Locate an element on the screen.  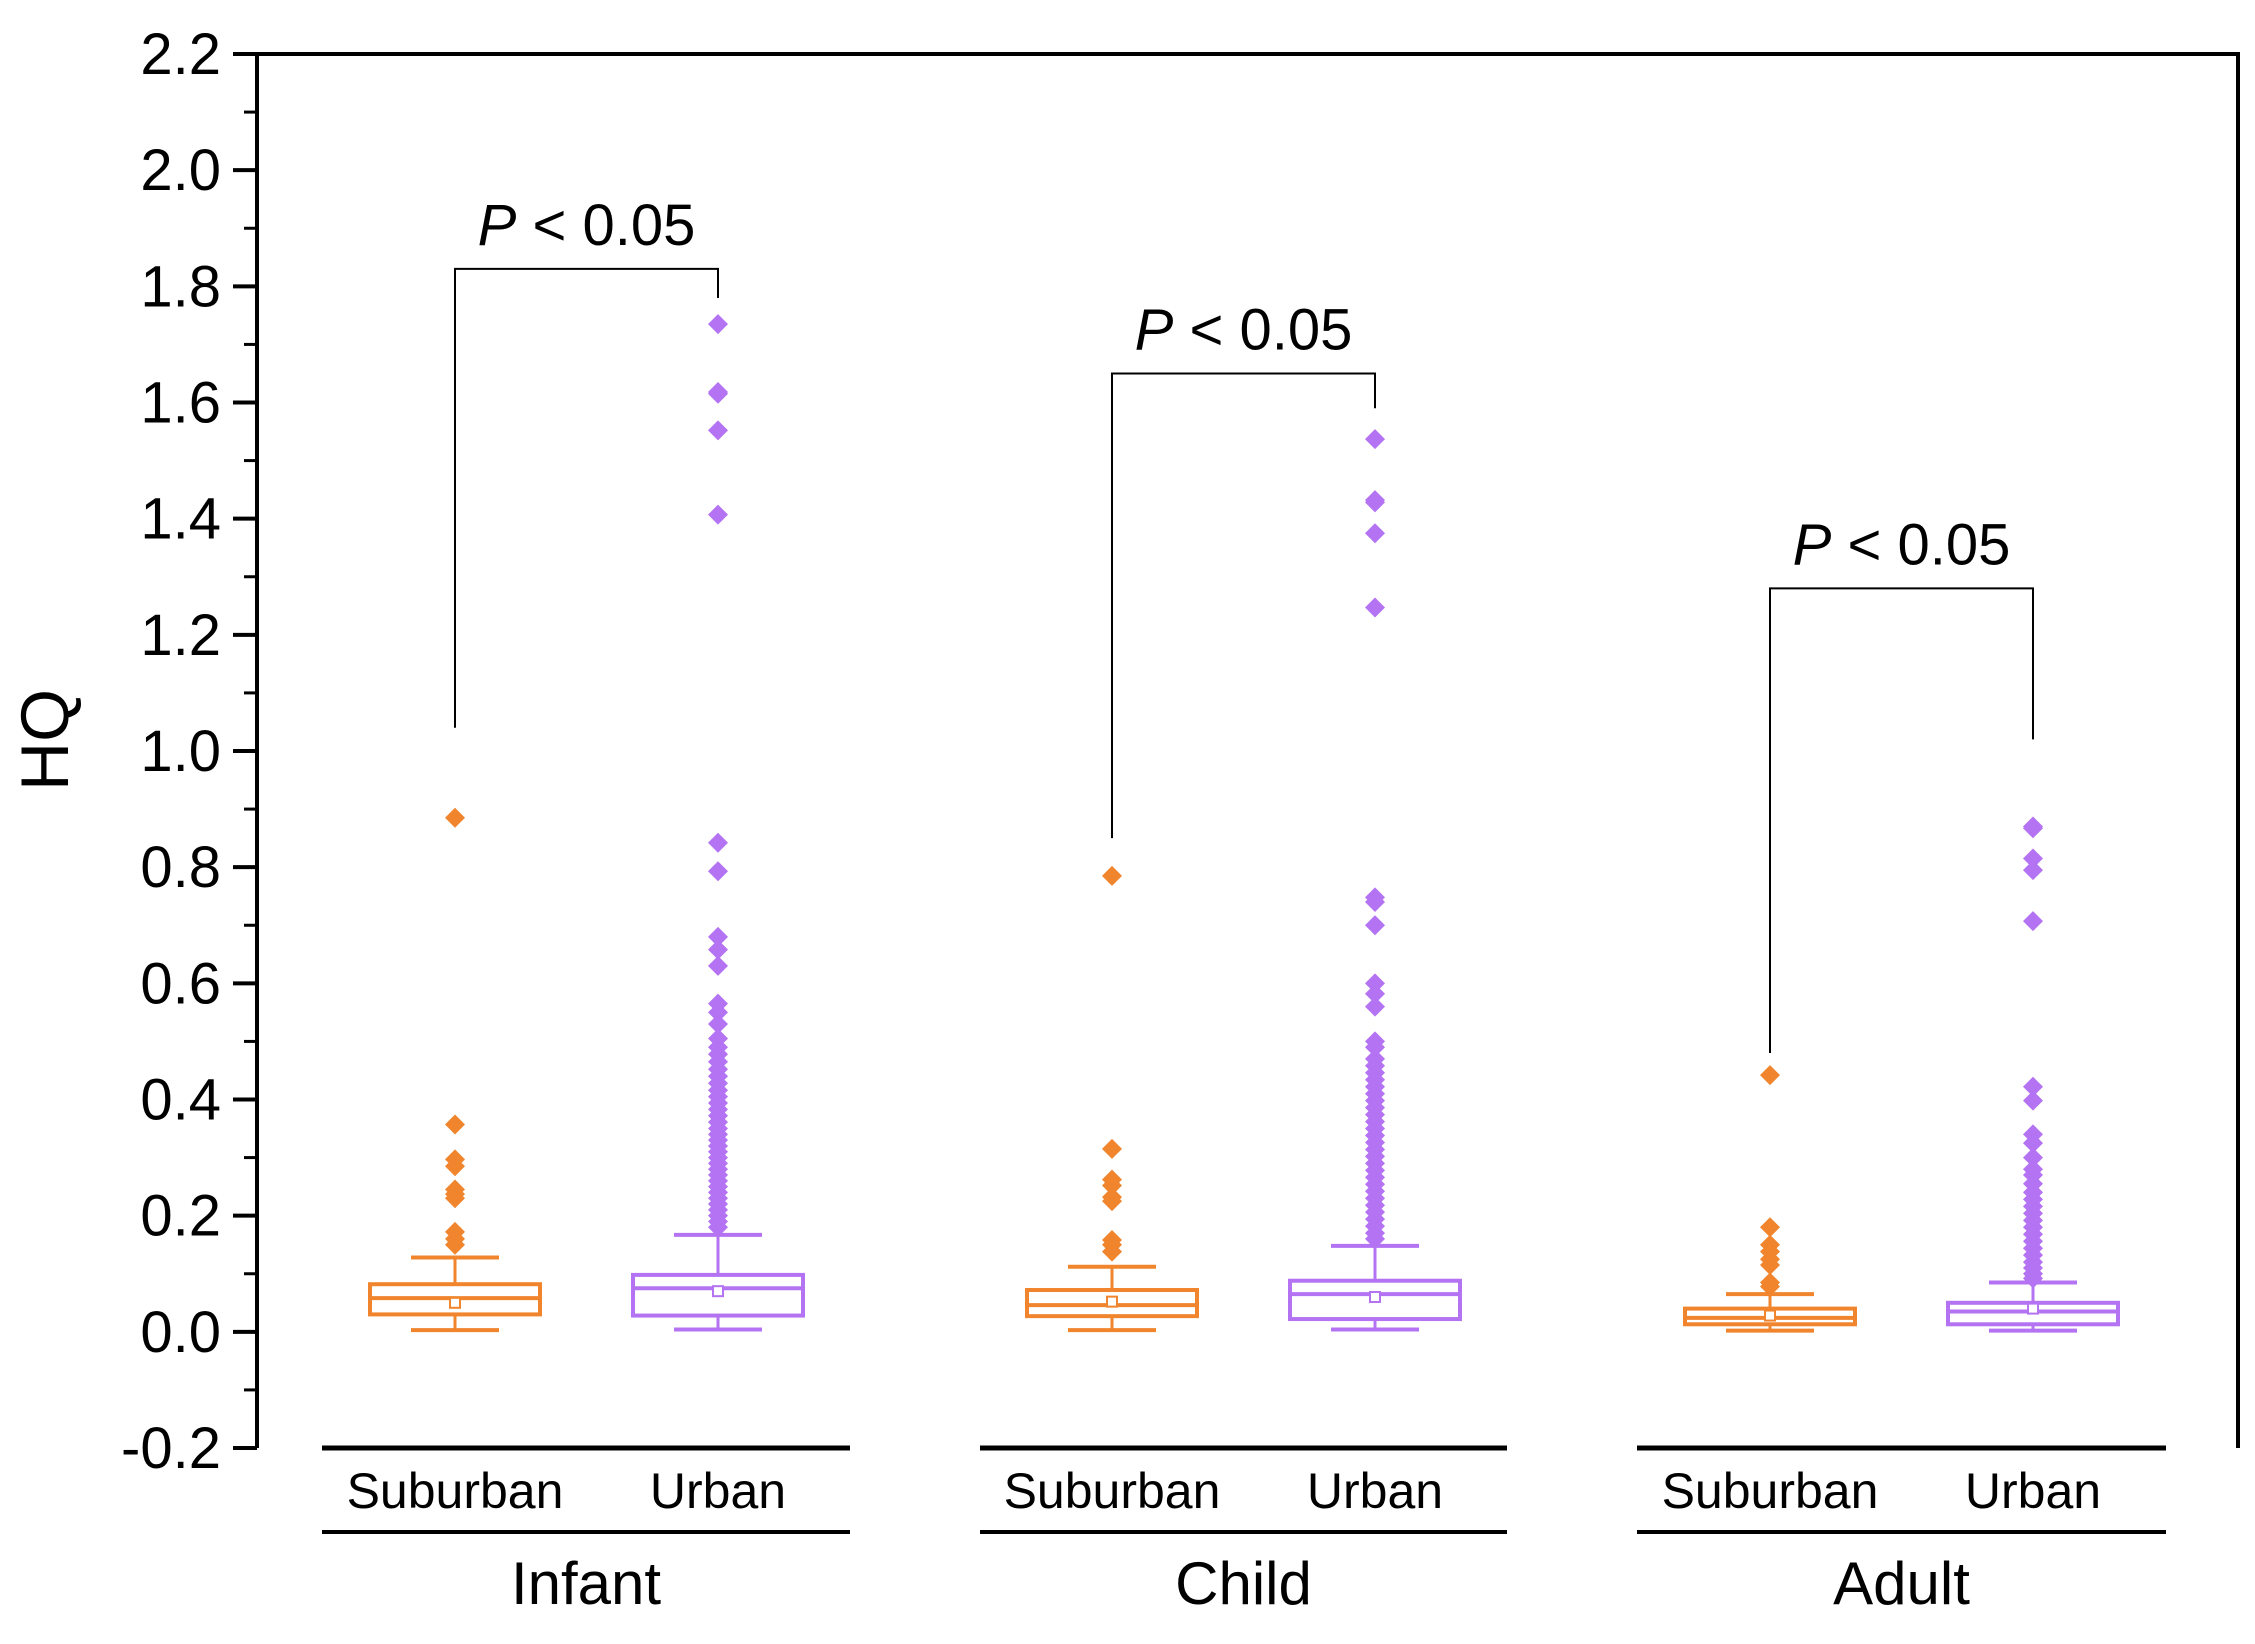
y-axis: -0.2 0.0 0.2 0.4 0.6 0.8 1.0 1.2 1.4 1.6 1.8 2.0 2.2 is located at coordinates (189, 751).